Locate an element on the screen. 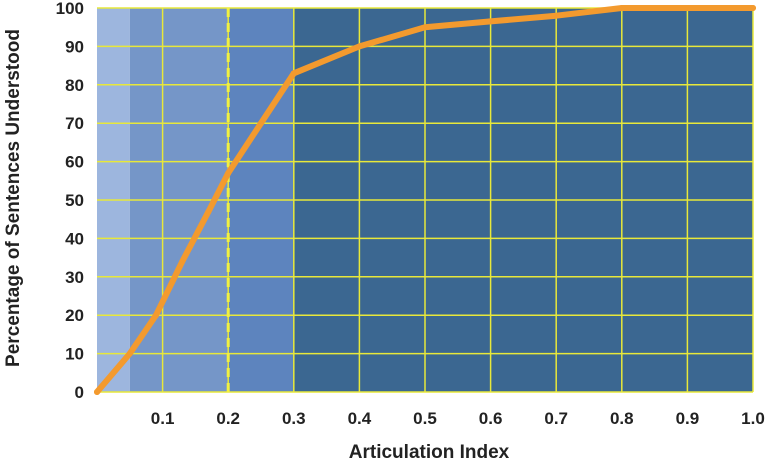 The height and width of the screenshot is (468, 768). y-tick-label: 70 is located at coordinates (74, 123).